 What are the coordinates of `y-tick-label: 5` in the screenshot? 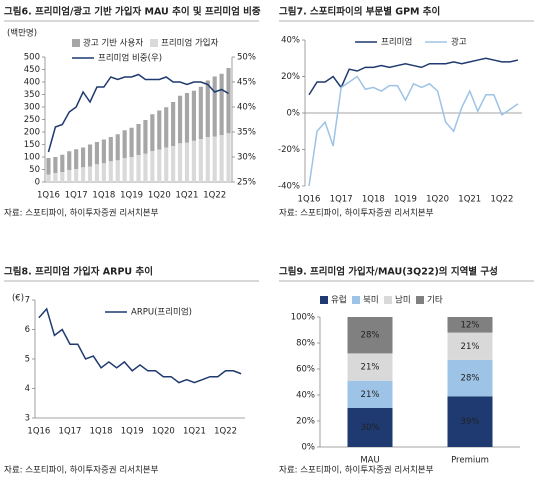 It's located at (27, 360).